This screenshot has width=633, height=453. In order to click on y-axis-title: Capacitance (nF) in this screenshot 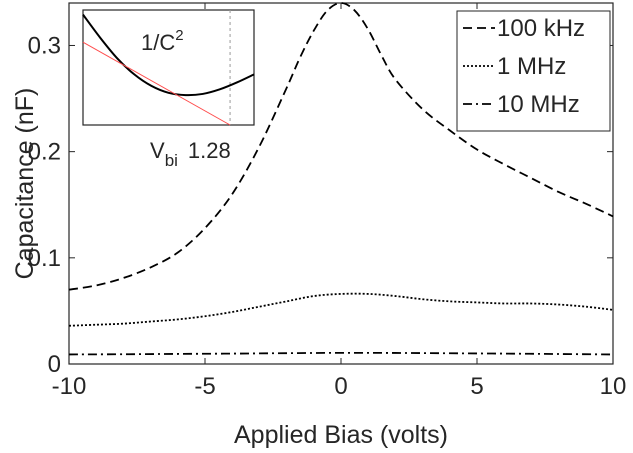, I will do `click(25, 184)`.